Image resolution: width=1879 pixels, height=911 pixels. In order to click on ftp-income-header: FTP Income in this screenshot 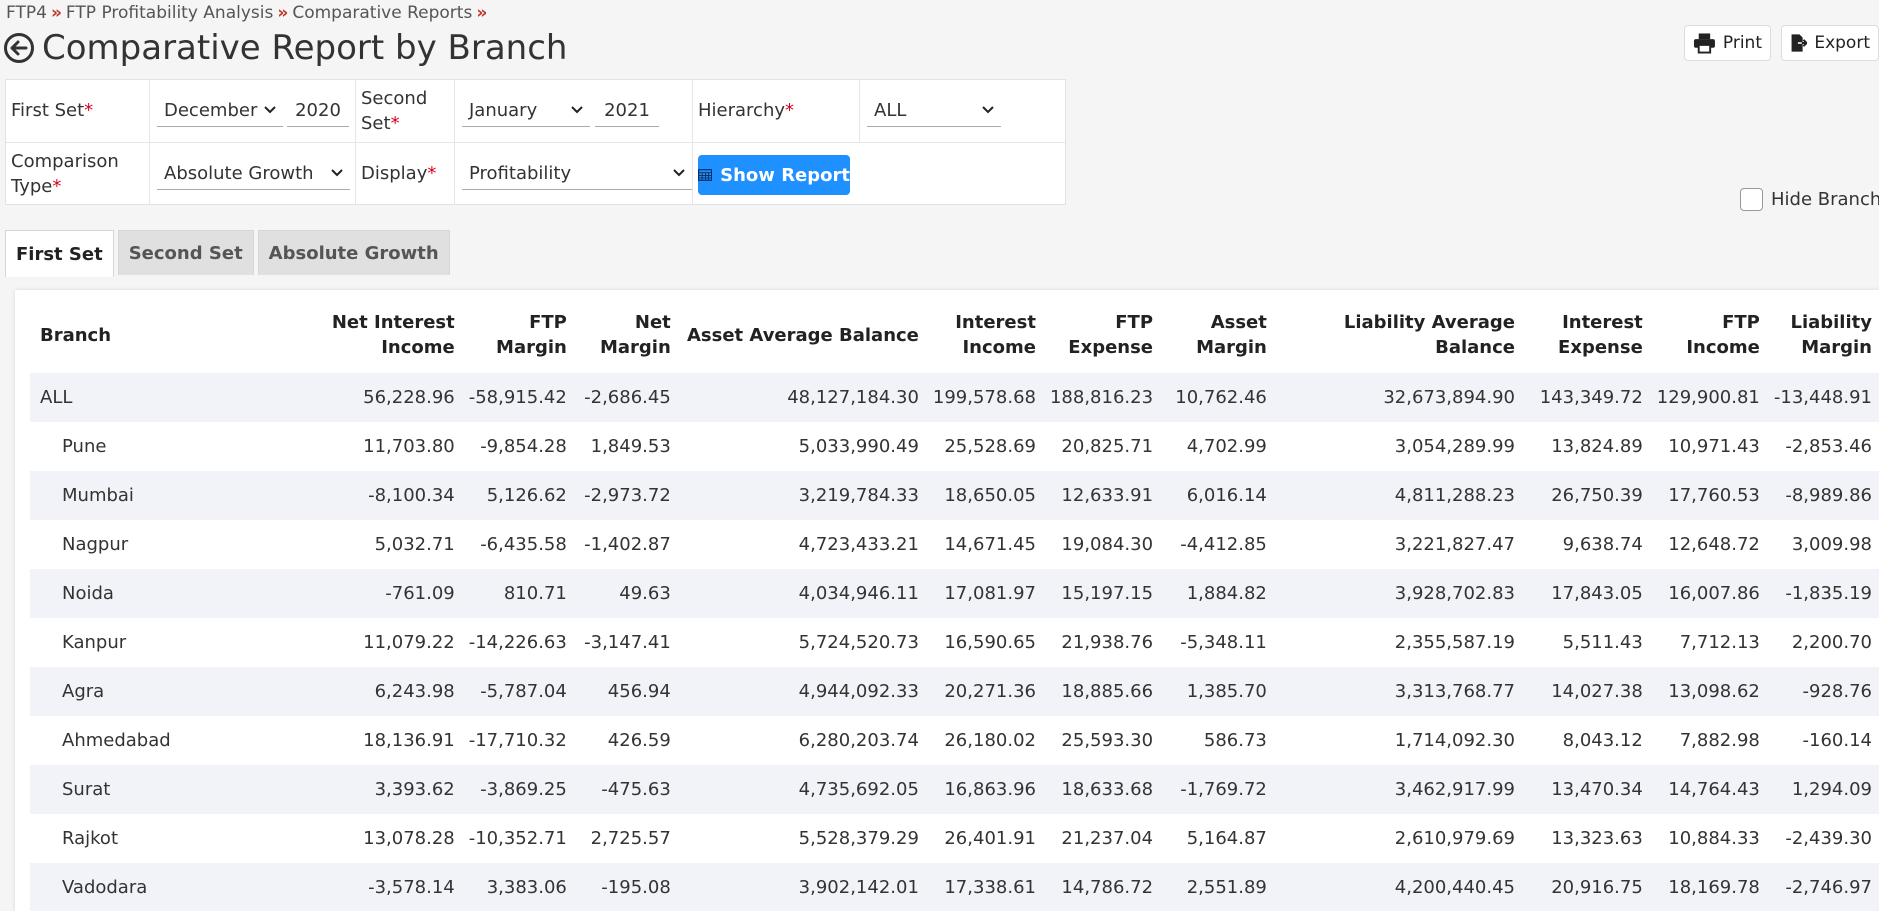, I will do `click(1723, 335)`.